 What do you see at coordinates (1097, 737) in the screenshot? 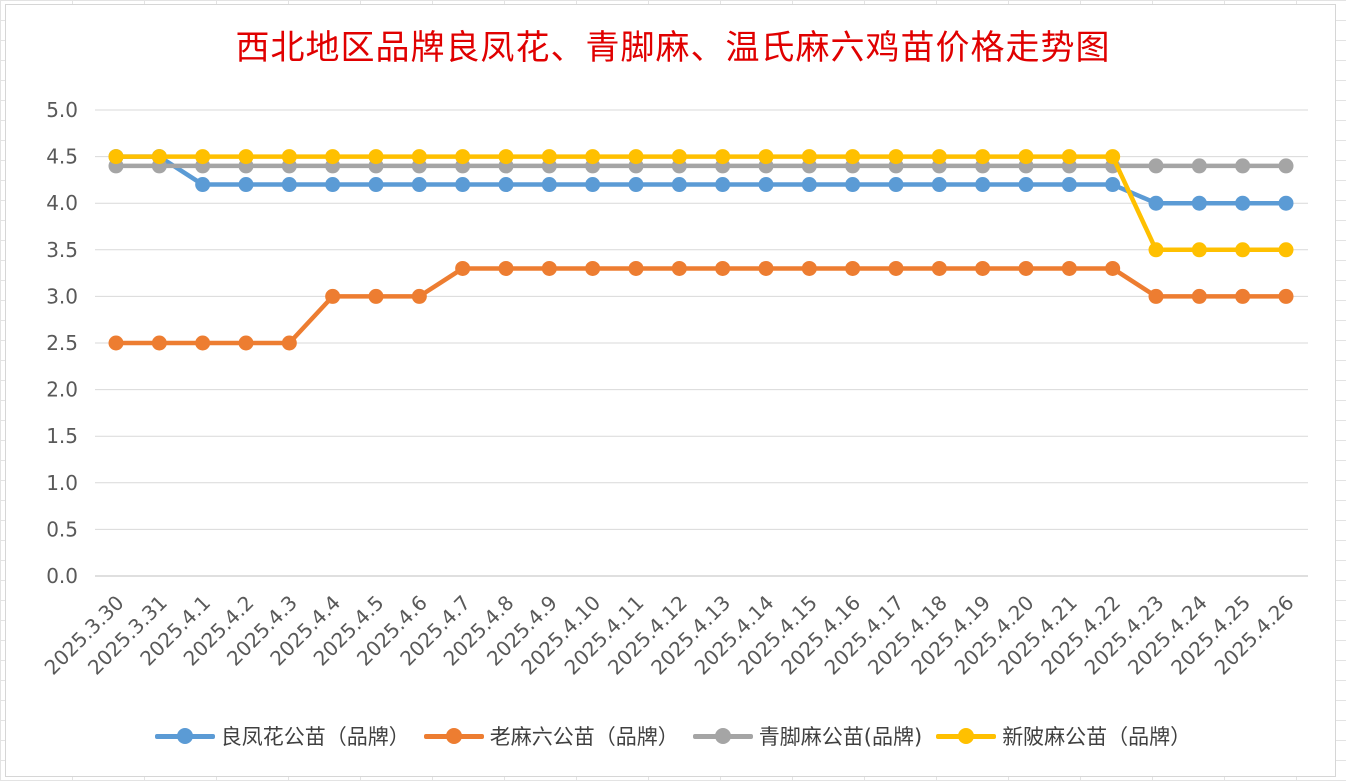
I see `legend-label-series-3: 新陂麻公苗（品牌）` at bounding box center [1097, 737].